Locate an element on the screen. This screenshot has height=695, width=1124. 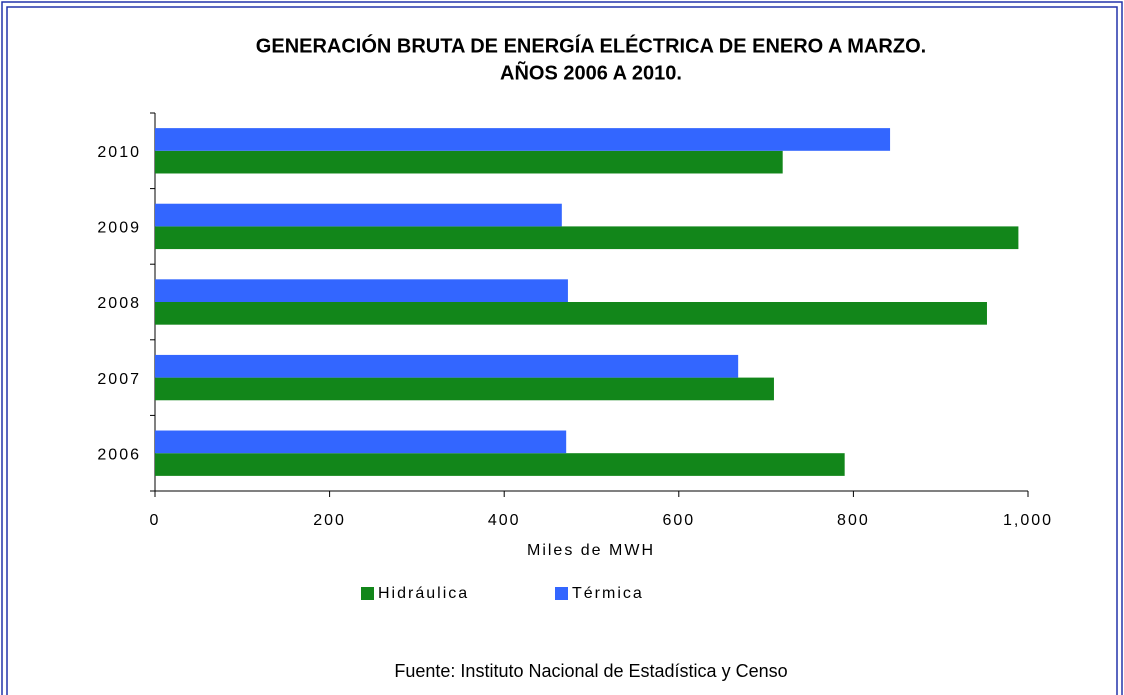
y-tick-label: 2010 is located at coordinates (119, 152).